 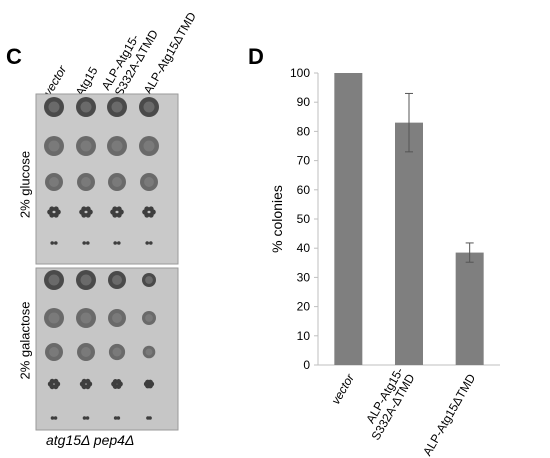 I want to click on colony-spots, so click(x=101, y=258).